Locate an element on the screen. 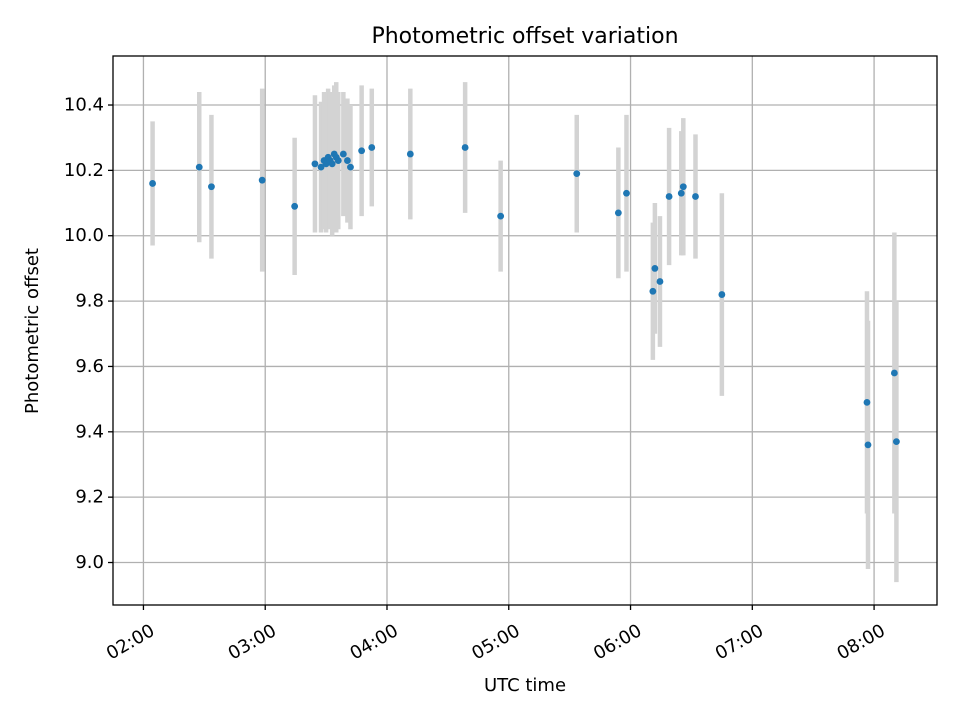 This screenshot has width=960, height=720. x-tick-label: 04:00 is located at coordinates (373, 642).